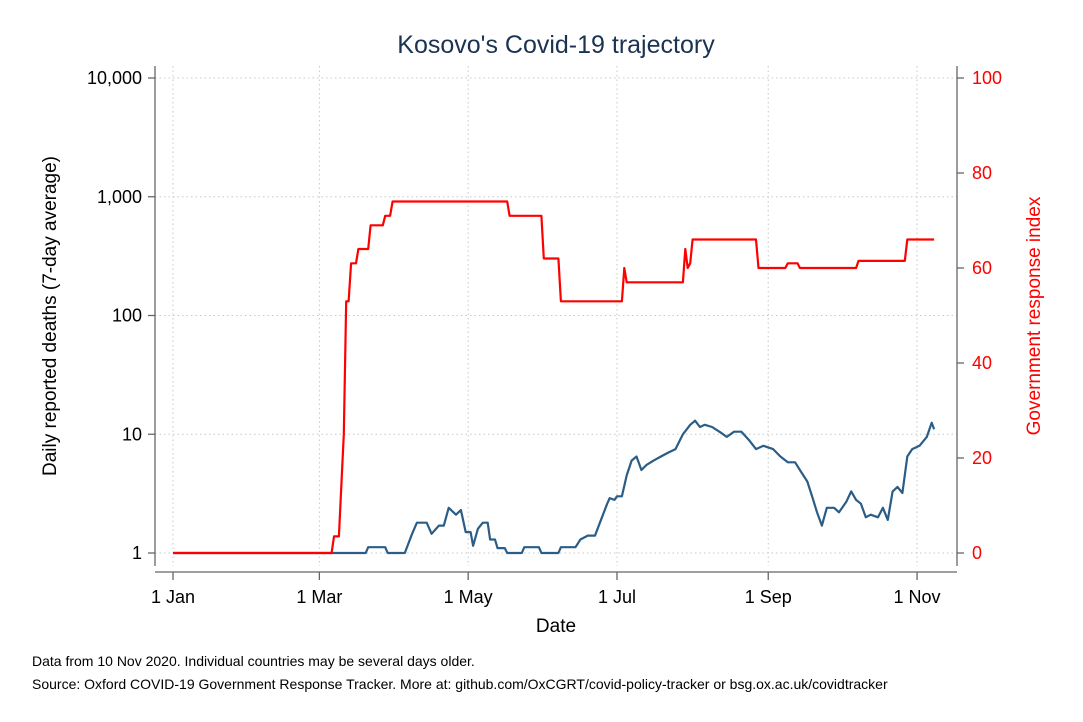 This screenshot has width=1083, height=722. What do you see at coordinates (979, 315) in the screenshot?
I see `right-axis-ticks: 0 20 40 60 80 100` at bounding box center [979, 315].